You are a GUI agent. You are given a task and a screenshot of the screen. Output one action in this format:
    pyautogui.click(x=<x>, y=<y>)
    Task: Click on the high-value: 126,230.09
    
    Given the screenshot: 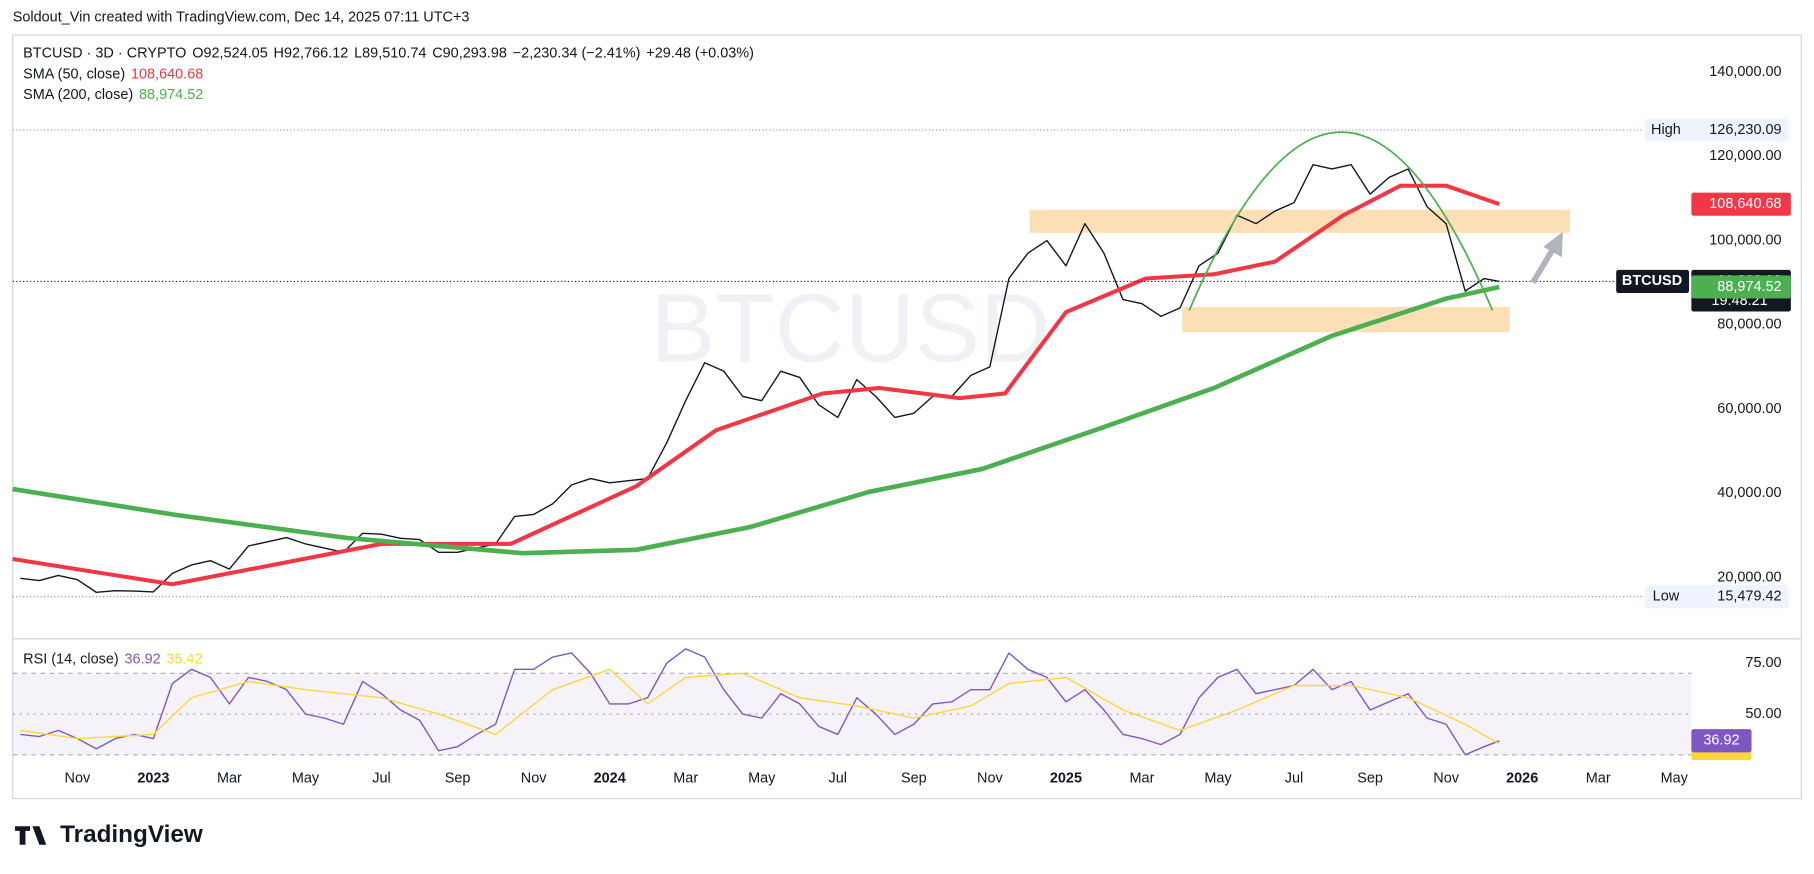 What is the action you would take?
    pyautogui.click(x=1745, y=130)
    